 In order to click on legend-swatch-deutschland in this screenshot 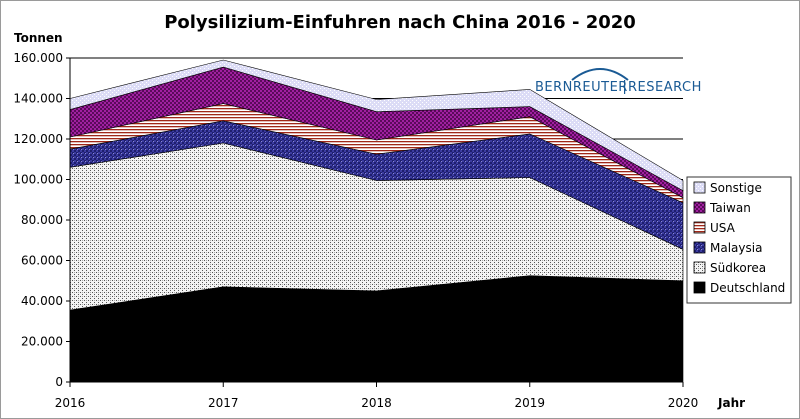, I will do `click(699, 287)`.